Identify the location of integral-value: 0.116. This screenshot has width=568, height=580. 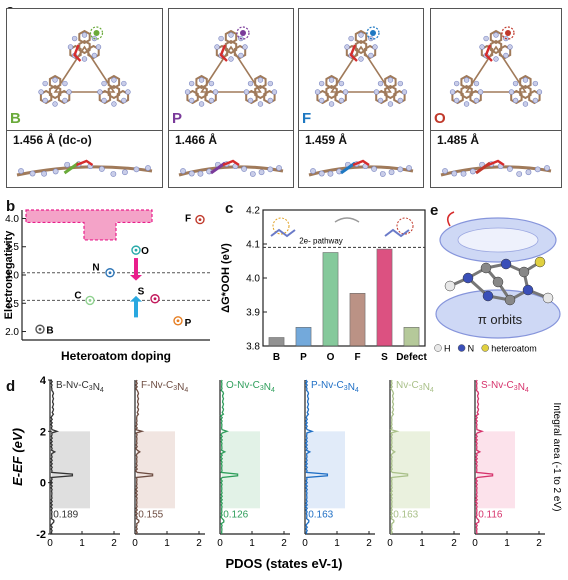
(490, 514).